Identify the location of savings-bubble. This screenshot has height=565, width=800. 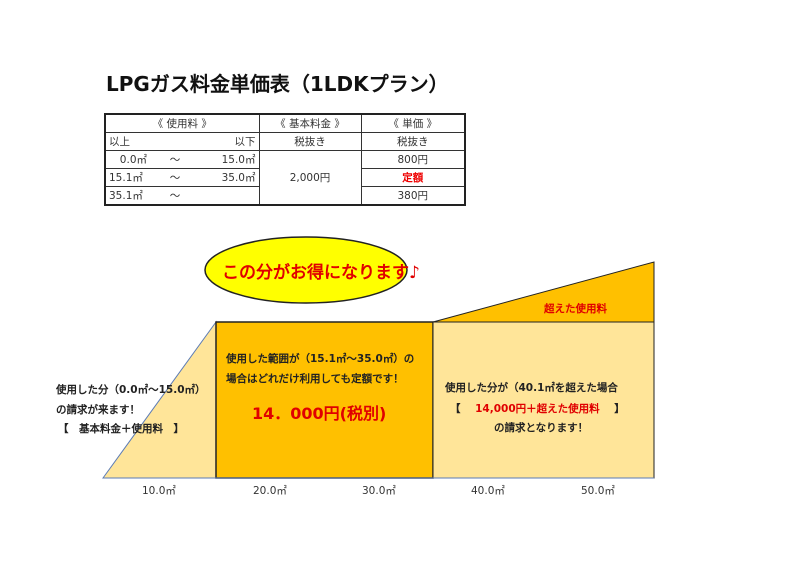
(306, 270).